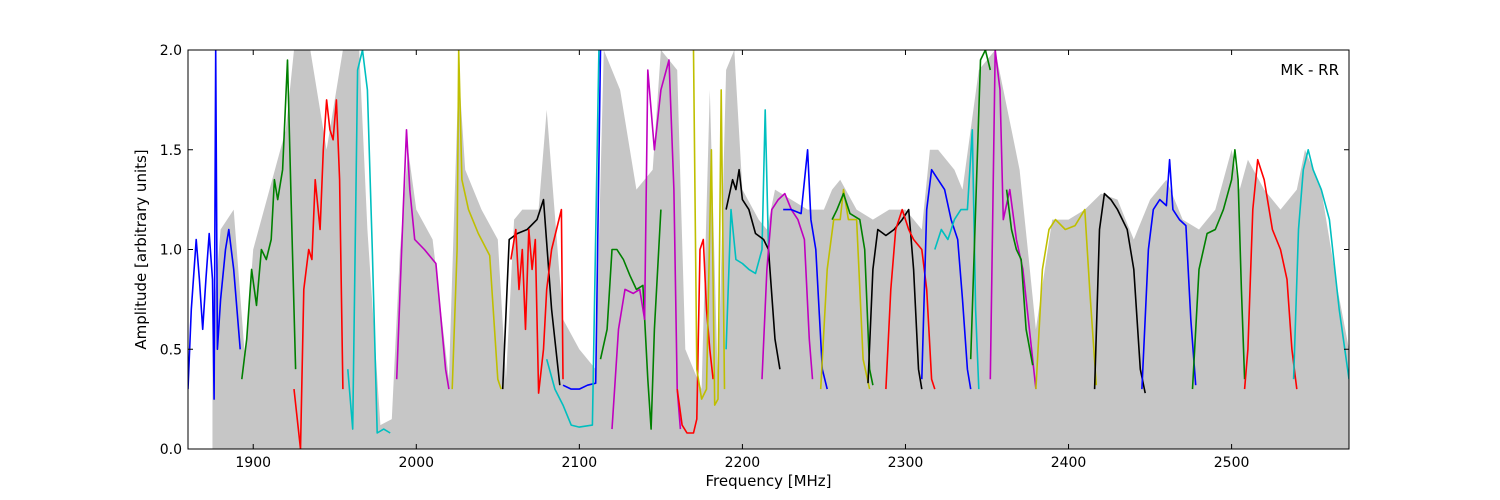 The image size is (1500, 500). I want to click on y-tick-label: 2.0, so click(171, 51).